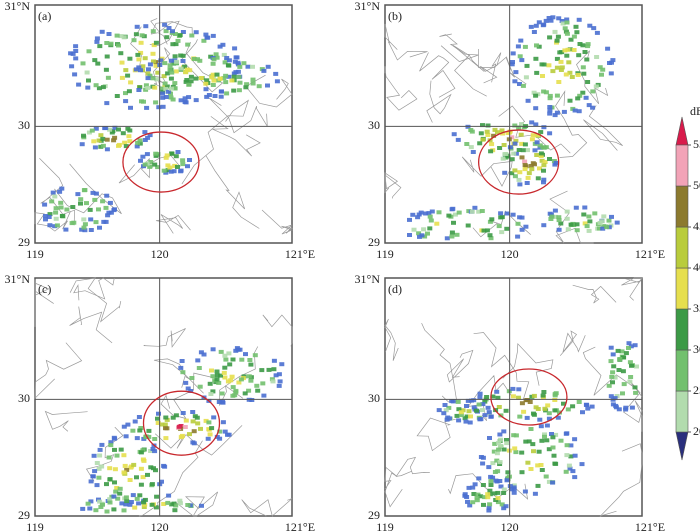 The width and height of the screenshot is (700, 532). What do you see at coordinates (529, 397) in the screenshot?
I see `highlight-ellipse` at bounding box center [529, 397].